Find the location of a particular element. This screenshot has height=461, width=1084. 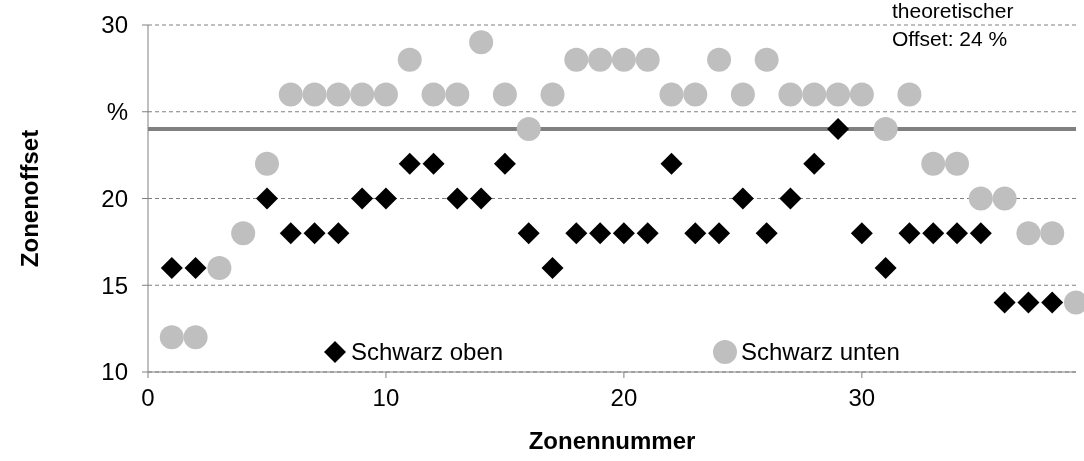

x-tick-label: 30 is located at coordinates (862, 397).